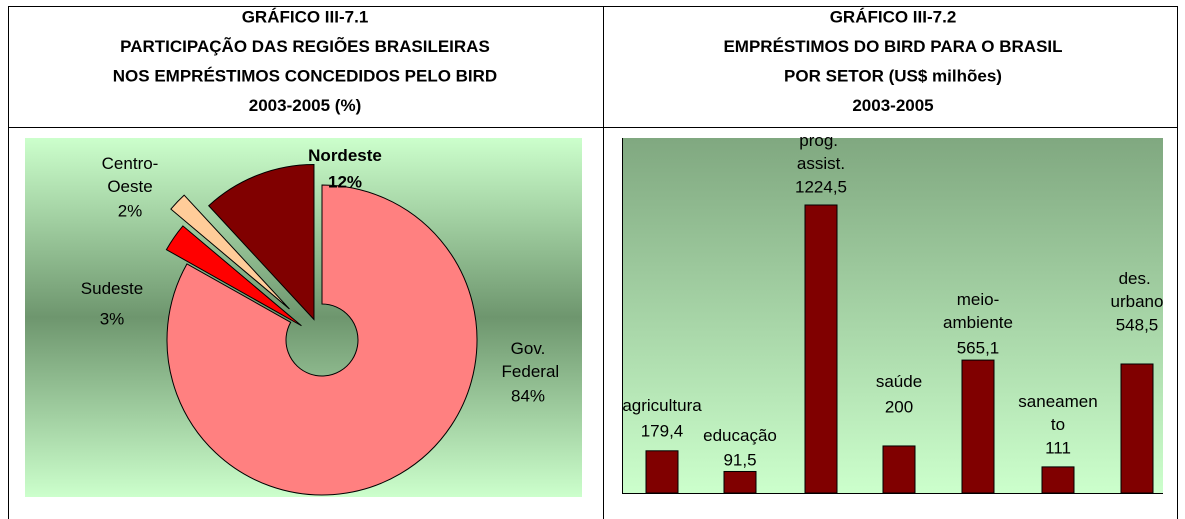 The width and height of the screenshot is (1185, 519). What do you see at coordinates (345, 181) in the screenshot?
I see `slice-value: 12%` at bounding box center [345, 181].